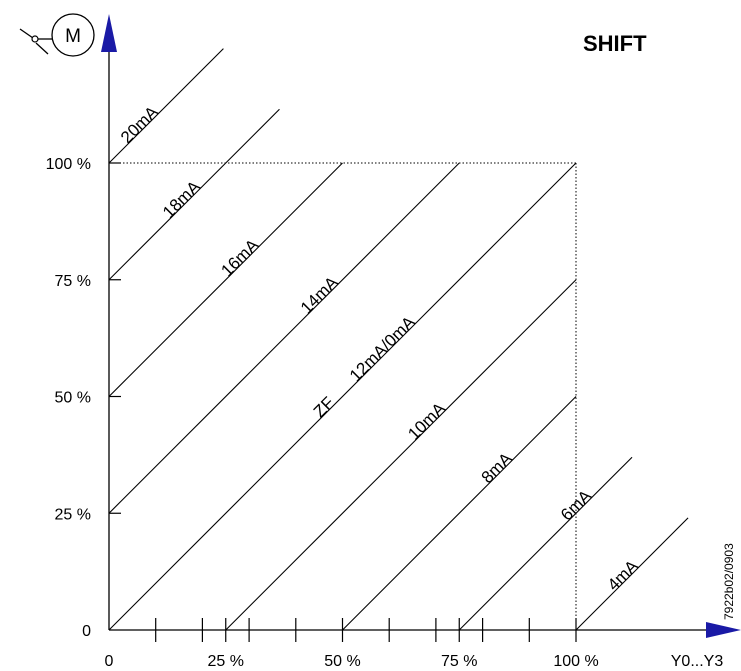  What do you see at coordinates (68, 164) in the screenshot?
I see `y-tick-label-4: 100 %` at bounding box center [68, 164].